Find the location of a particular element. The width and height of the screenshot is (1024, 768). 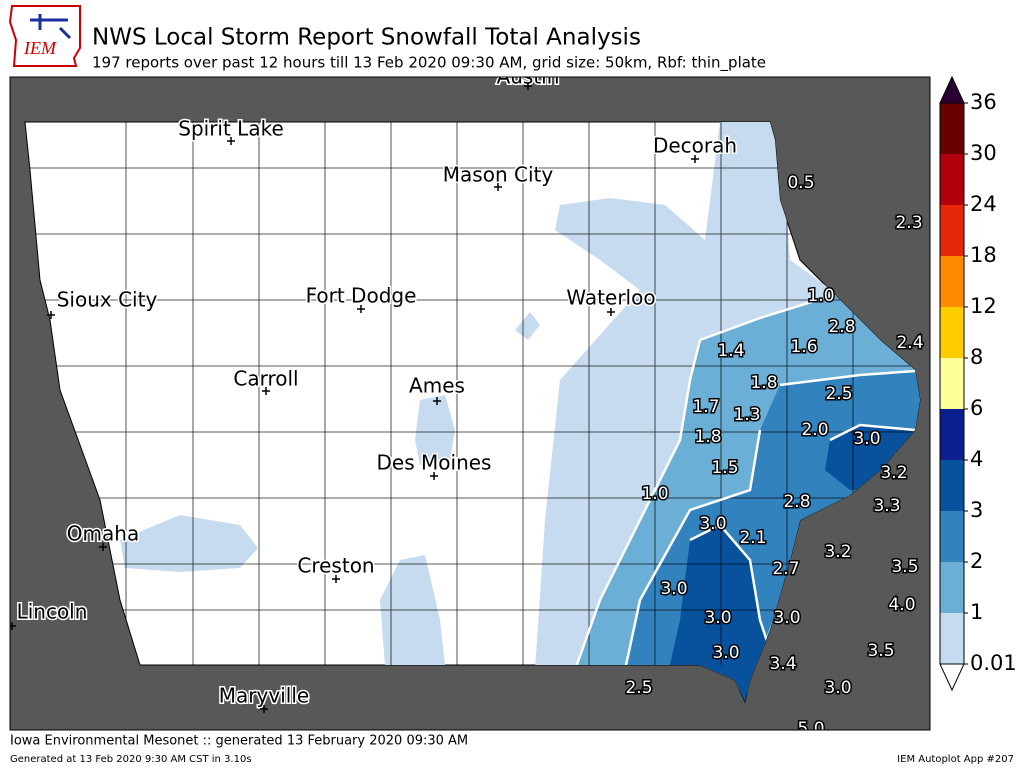

city-label: Fort Dodge is located at coordinates (361, 296).